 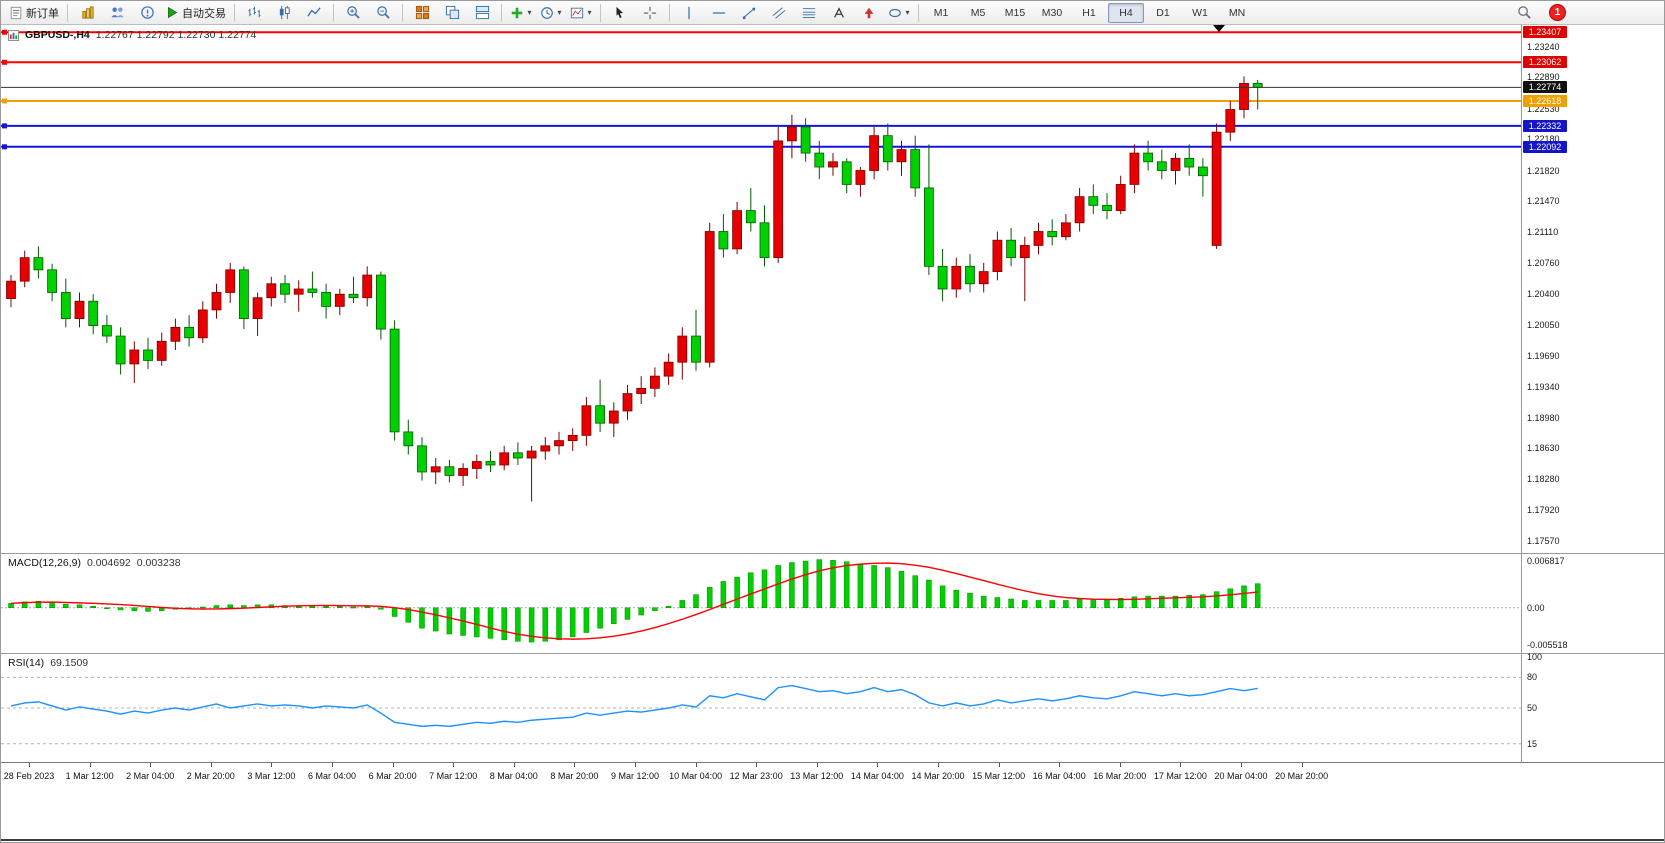 What do you see at coordinates (1543, 77) in the screenshot?
I see `price-tick-label: 1.22890` at bounding box center [1543, 77].